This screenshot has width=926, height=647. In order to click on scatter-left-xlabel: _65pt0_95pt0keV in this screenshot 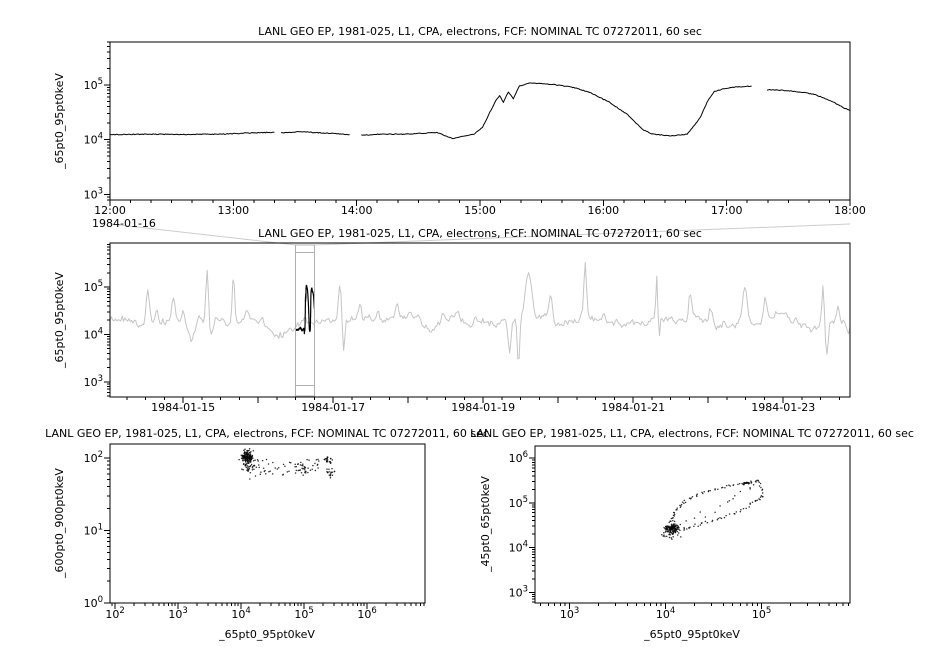, I will do `click(266, 634)`.